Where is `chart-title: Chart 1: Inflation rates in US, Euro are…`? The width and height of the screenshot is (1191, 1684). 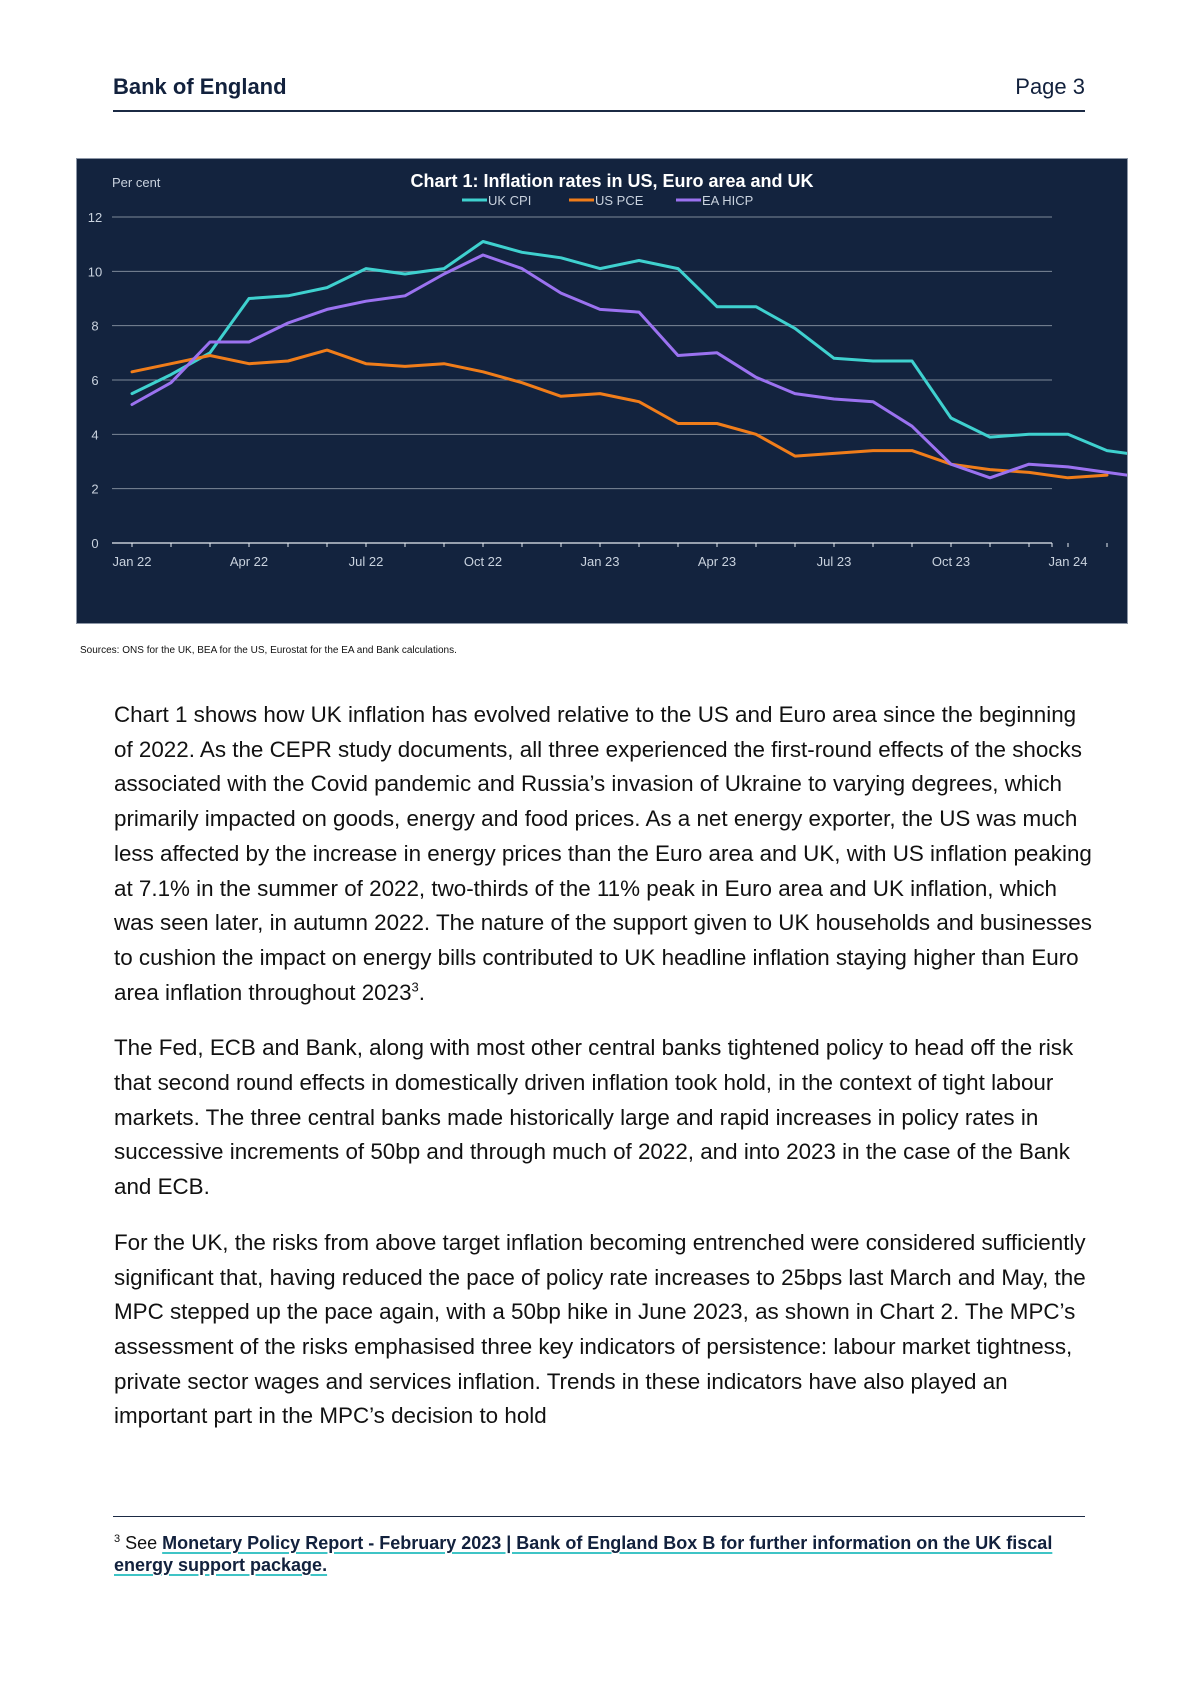 chart-title: Chart 1: Inflation rates in US, Euro are… is located at coordinates (611, 181).